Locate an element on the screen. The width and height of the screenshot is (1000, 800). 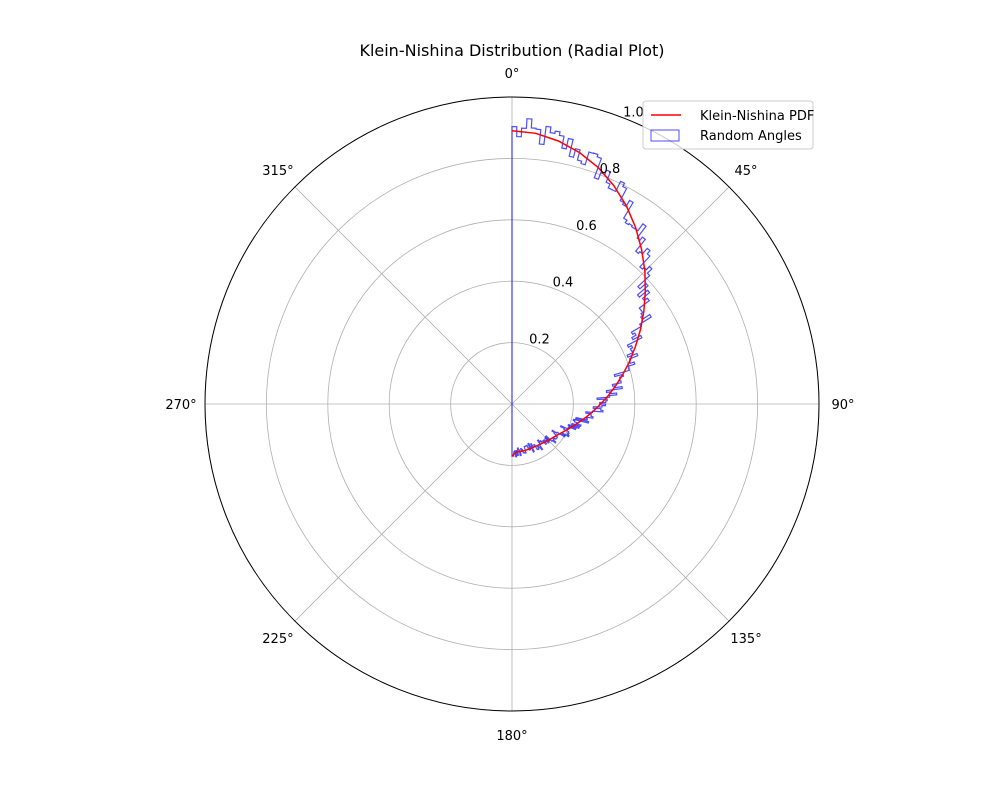
r-tick-label: 0.8 is located at coordinates (610, 169).